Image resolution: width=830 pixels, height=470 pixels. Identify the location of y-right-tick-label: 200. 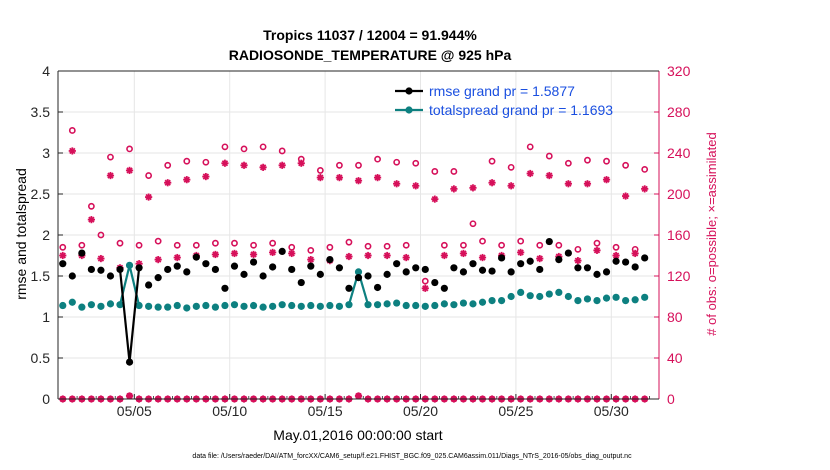
(679, 194).